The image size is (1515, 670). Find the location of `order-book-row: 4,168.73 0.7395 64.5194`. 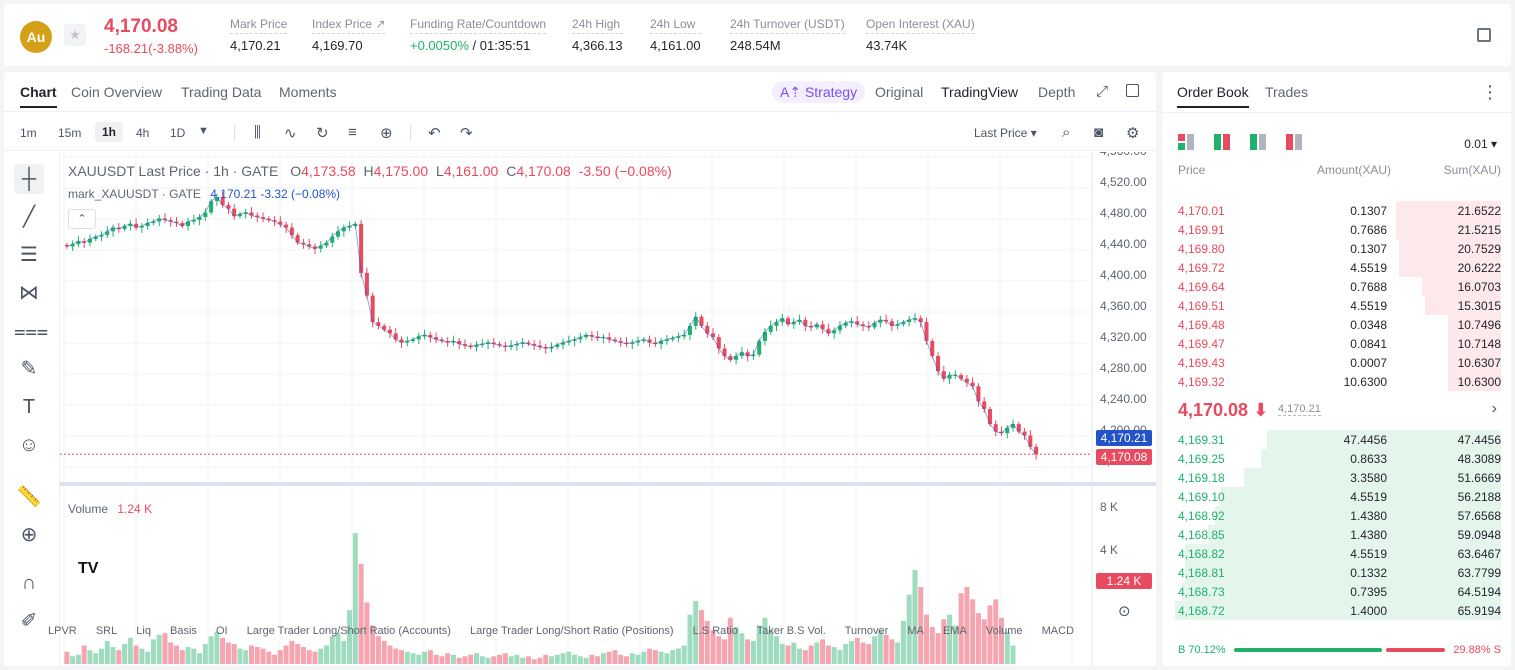

order-book-row: 4,168.73 0.7395 64.5194 is located at coordinates (1336, 591).